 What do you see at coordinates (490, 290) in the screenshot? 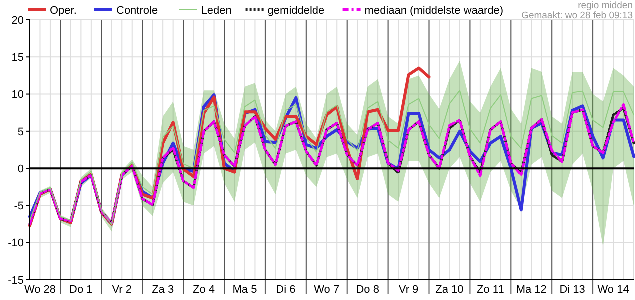
I see `x-tick-label: Zo 11` at bounding box center [490, 290].